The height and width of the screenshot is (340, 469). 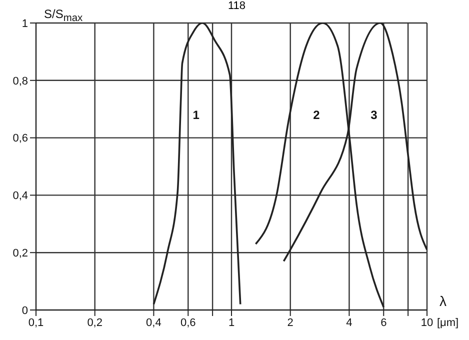 I want to click on y-tick-label: 0,8, so click(x=20, y=81).